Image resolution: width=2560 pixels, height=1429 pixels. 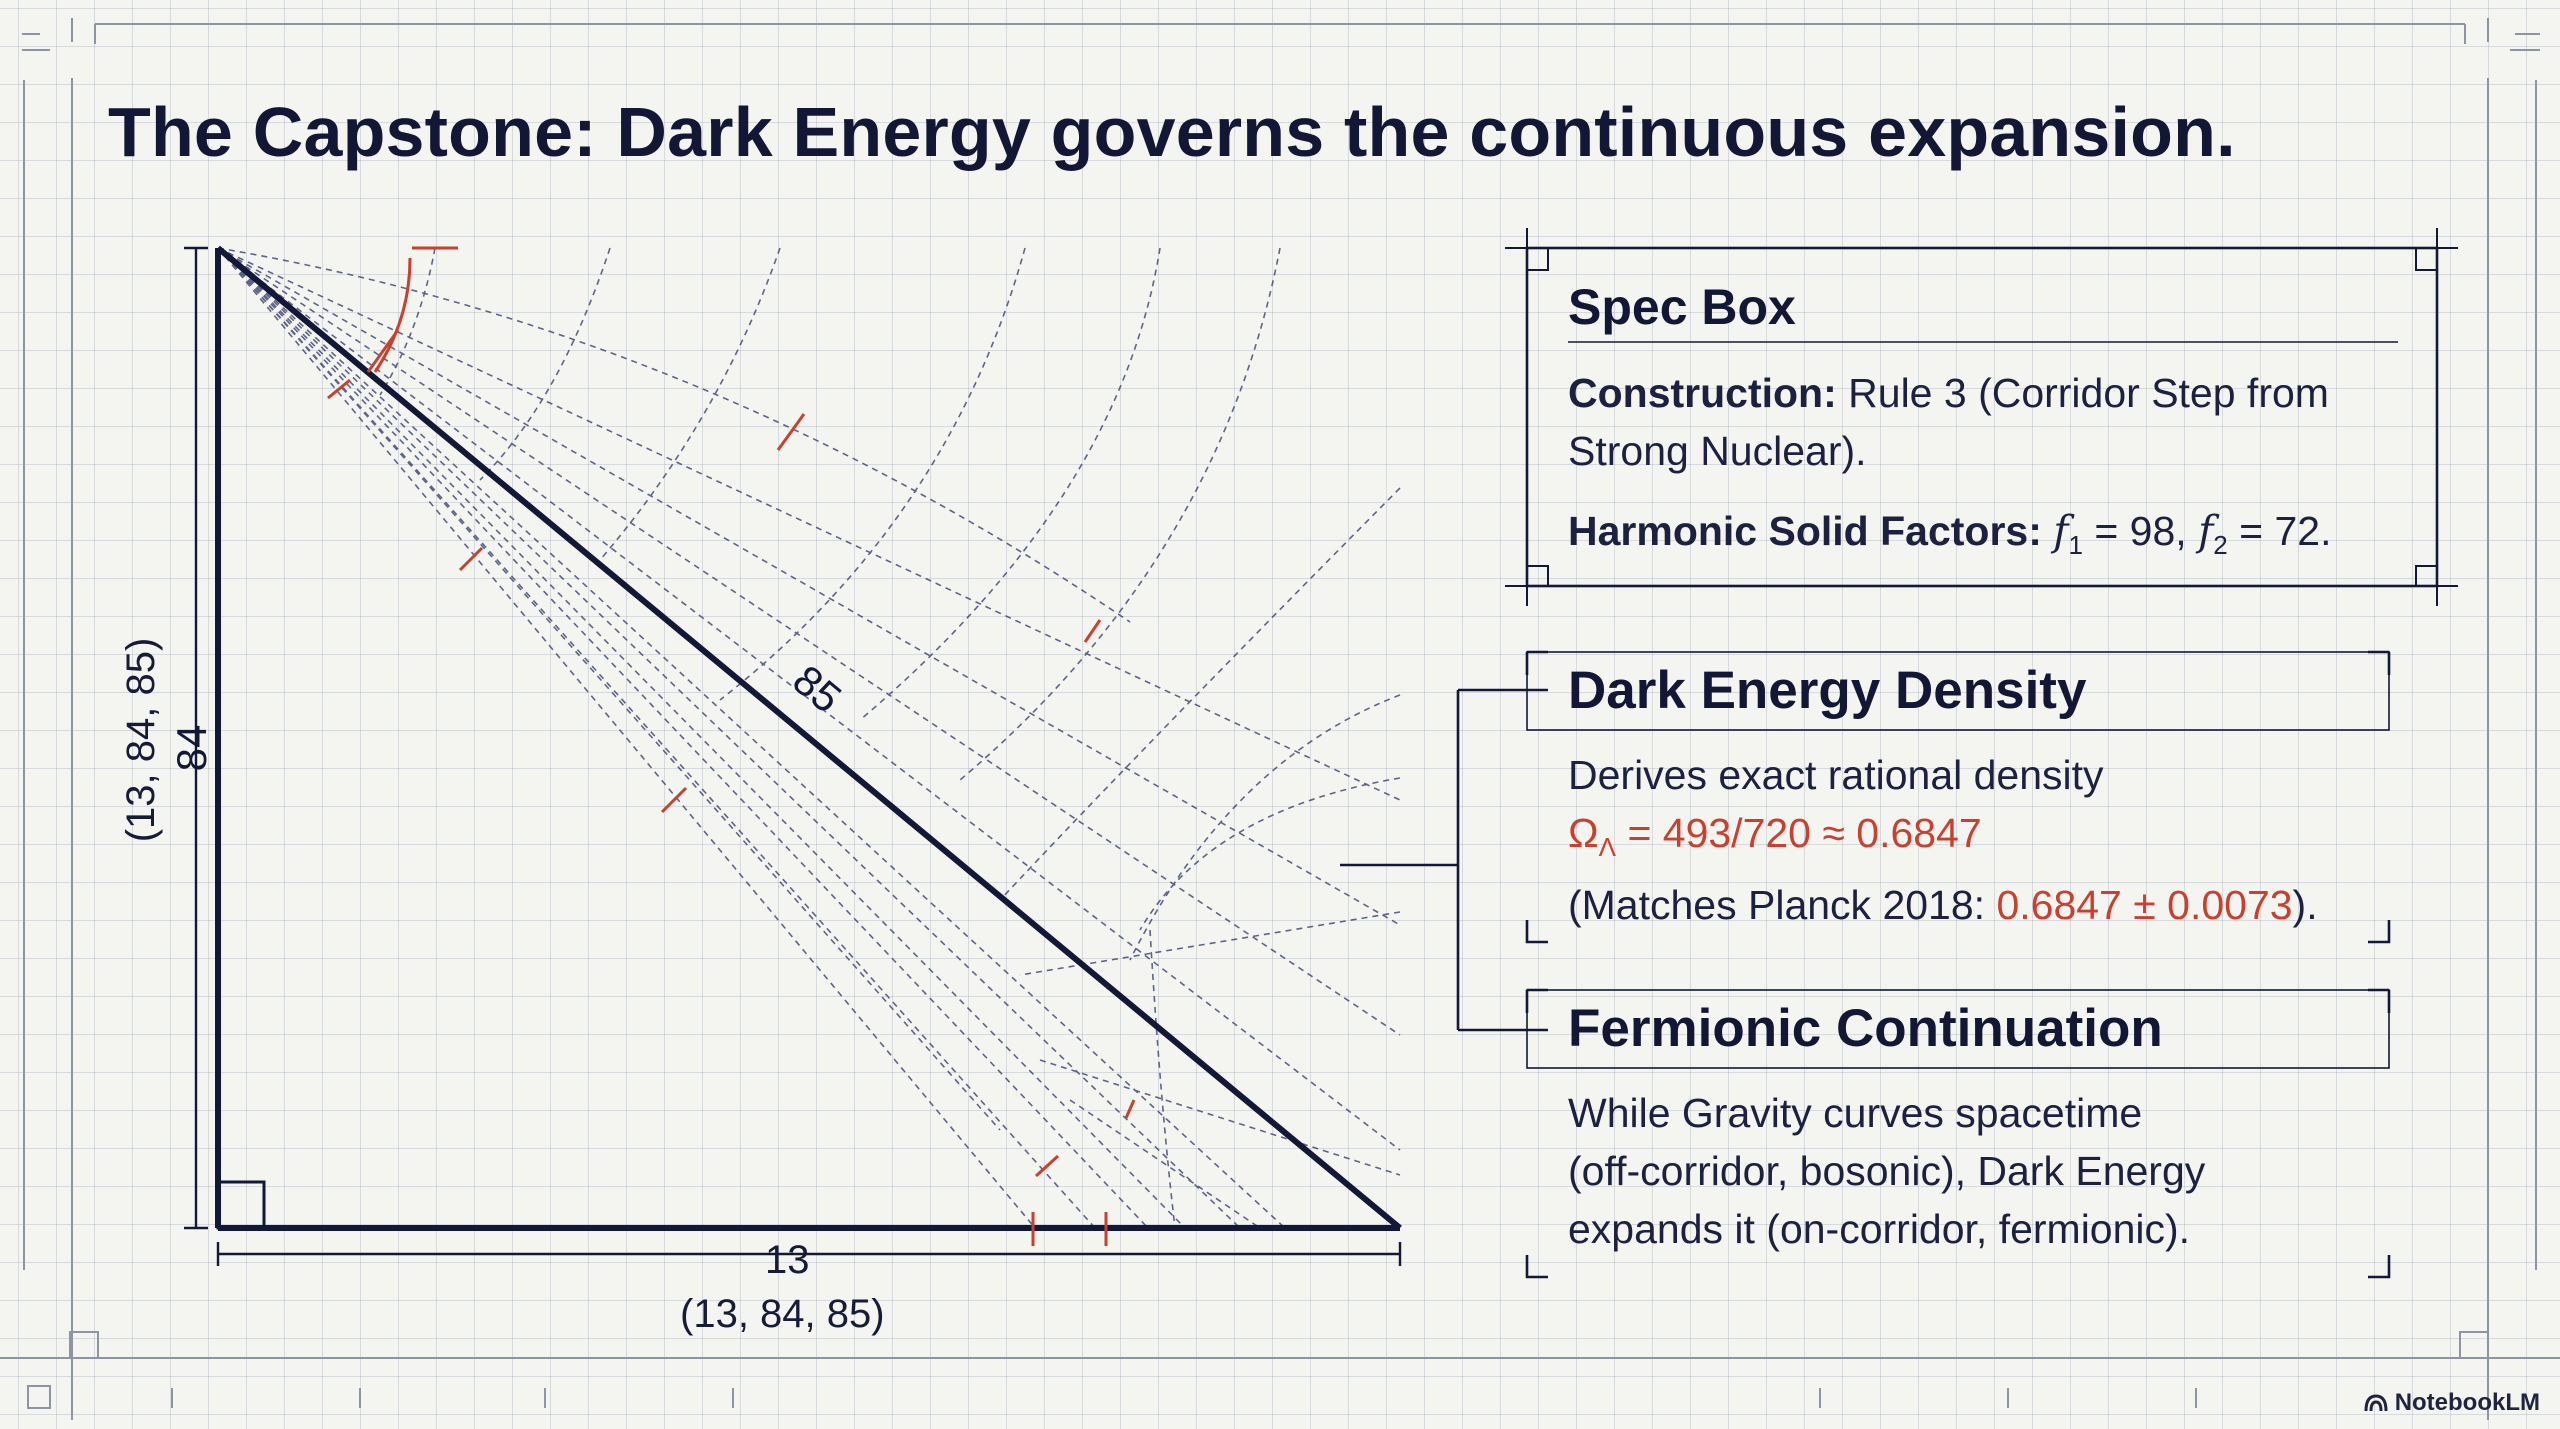 What do you see at coordinates (2305, 905) in the screenshot?
I see `planck-suffix: ).` at bounding box center [2305, 905].